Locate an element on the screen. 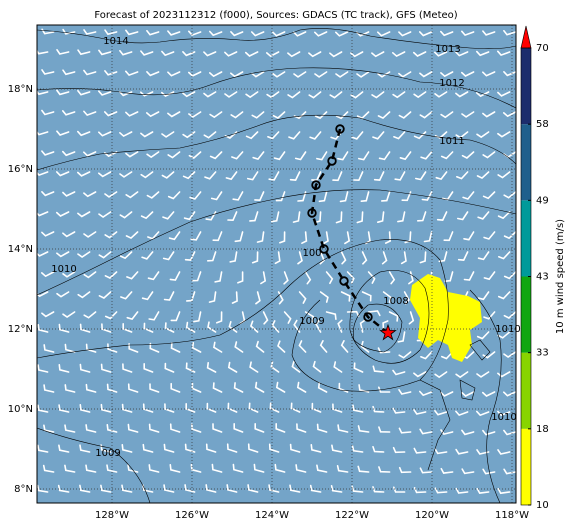 The image size is (575, 528). track-point is located at coordinates (368, 317).